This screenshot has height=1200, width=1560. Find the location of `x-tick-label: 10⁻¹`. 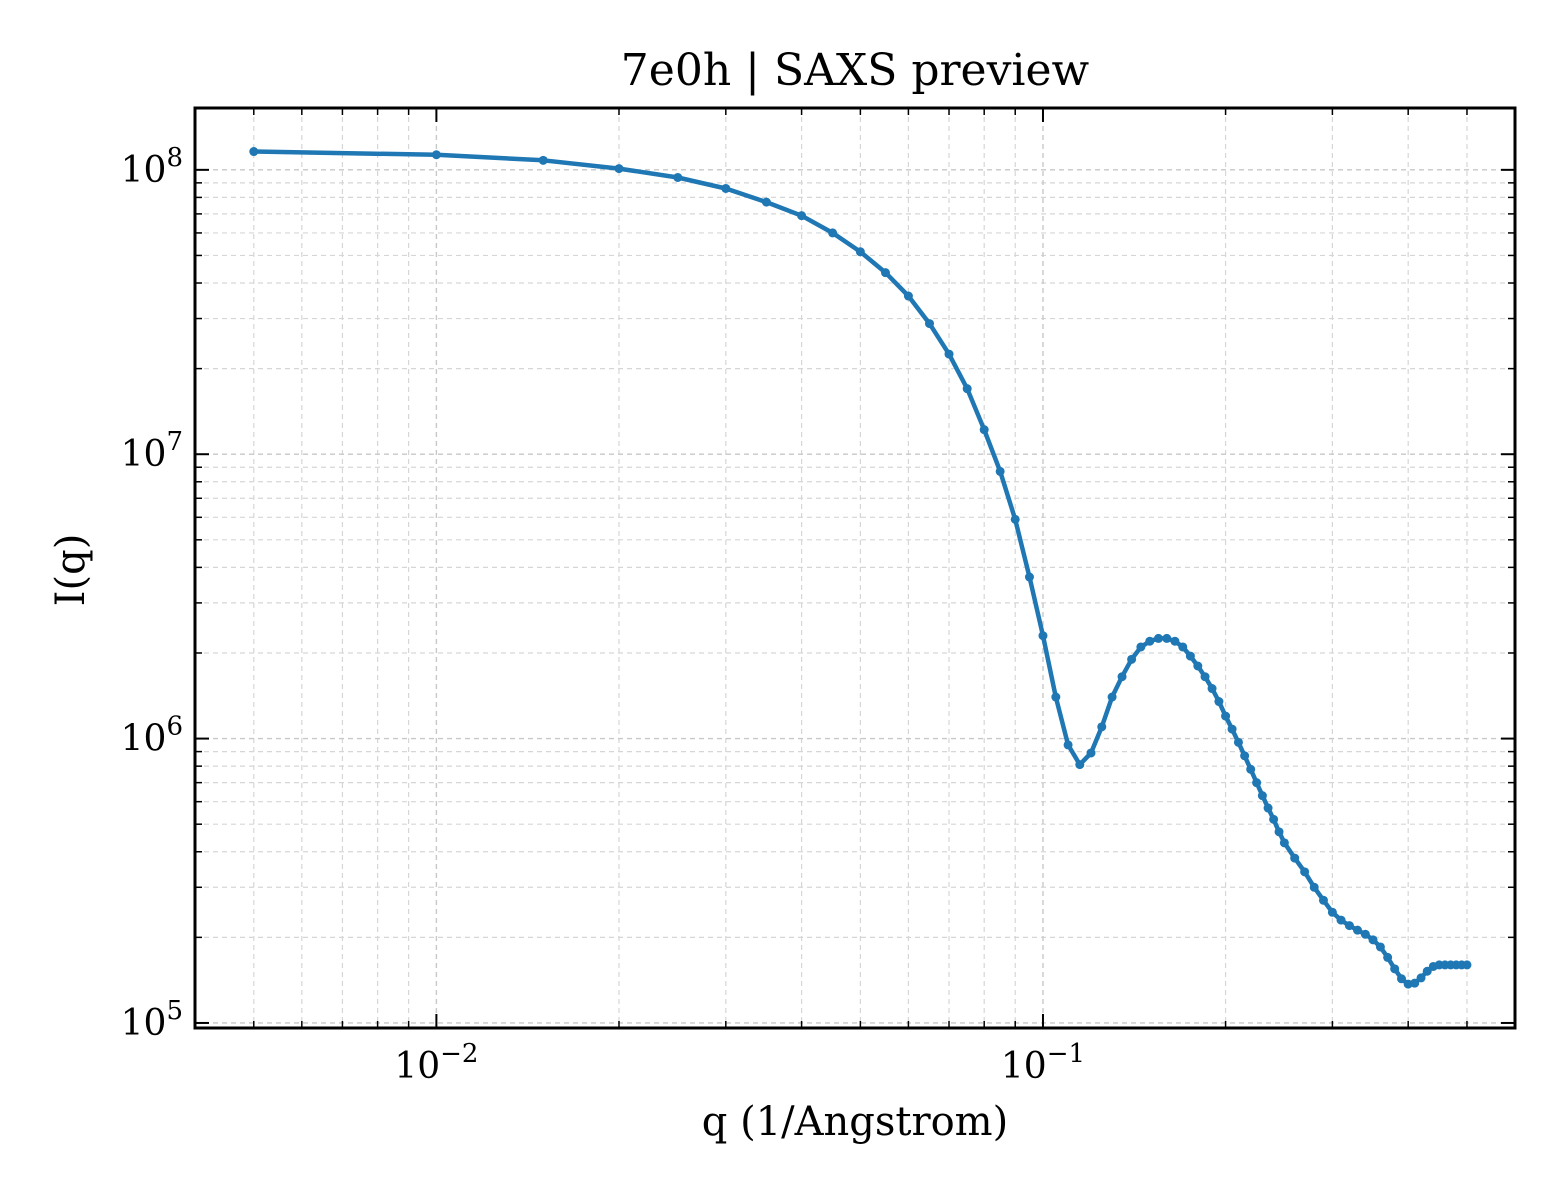

x-tick-label: 10⁻¹ is located at coordinates (1043, 1063).